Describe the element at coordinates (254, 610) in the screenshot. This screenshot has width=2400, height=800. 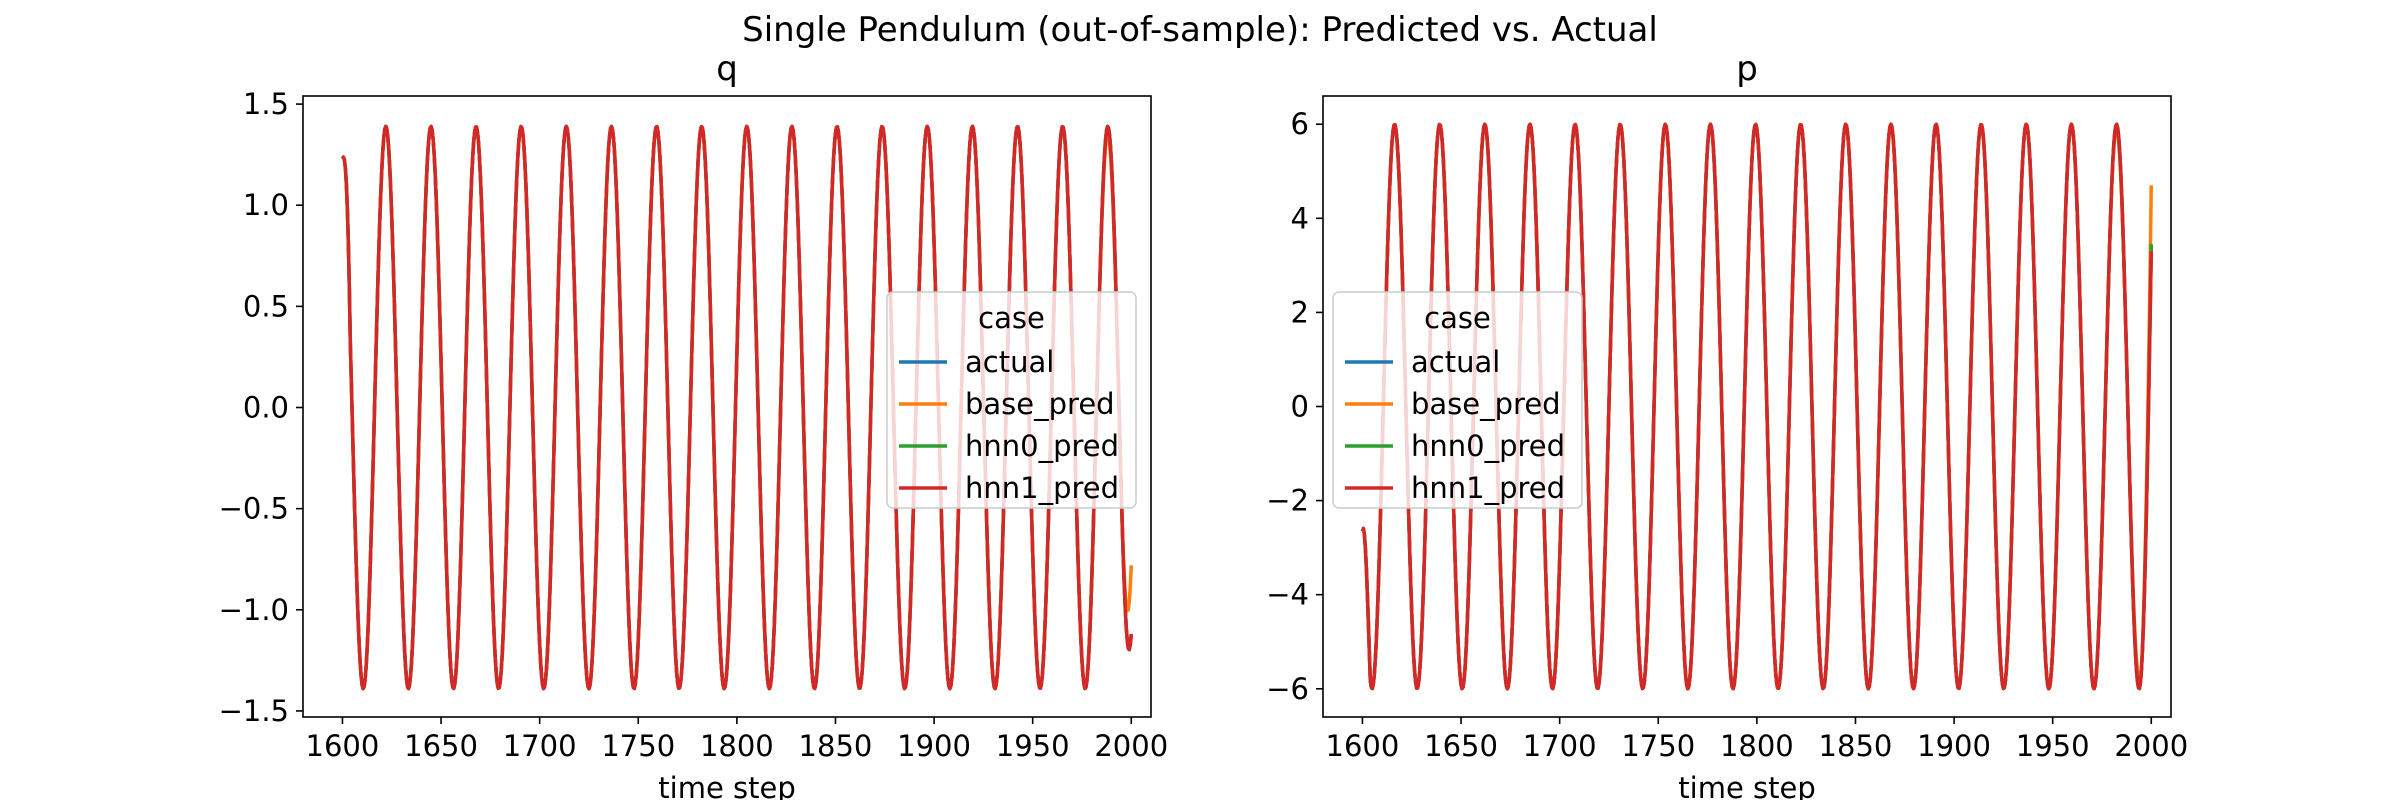
I see `y-tick-label: −1.0` at that location.